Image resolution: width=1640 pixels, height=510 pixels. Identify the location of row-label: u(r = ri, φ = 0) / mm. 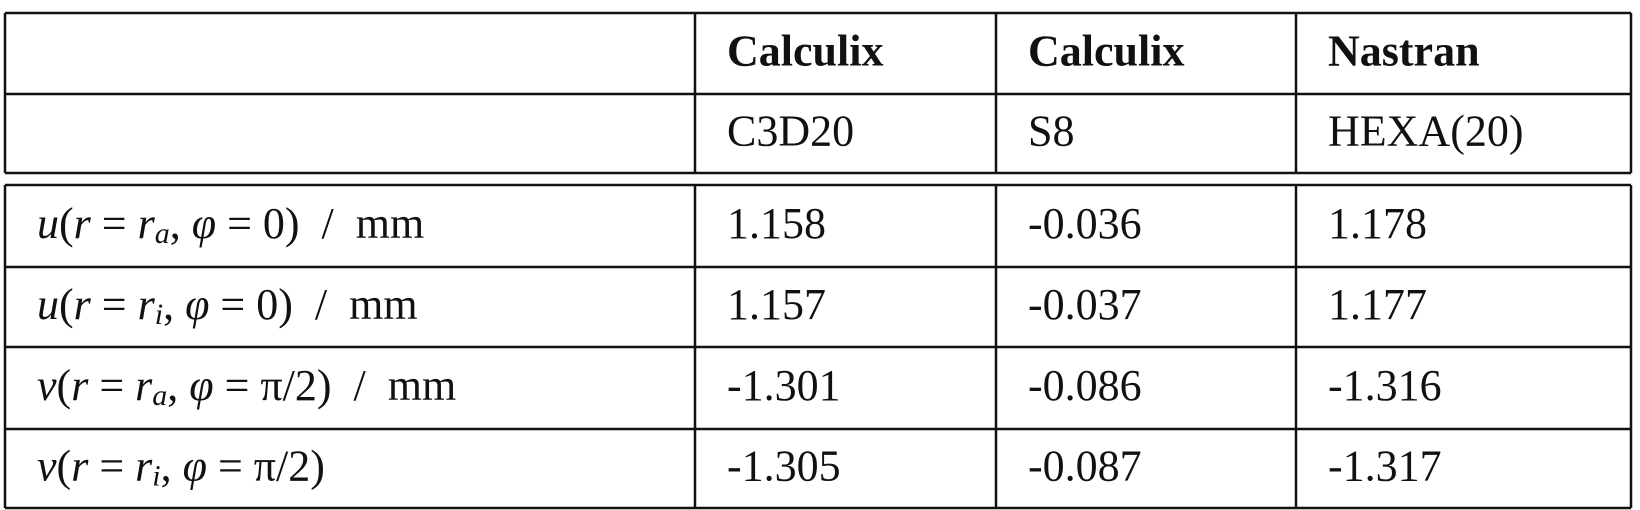
(227, 305).